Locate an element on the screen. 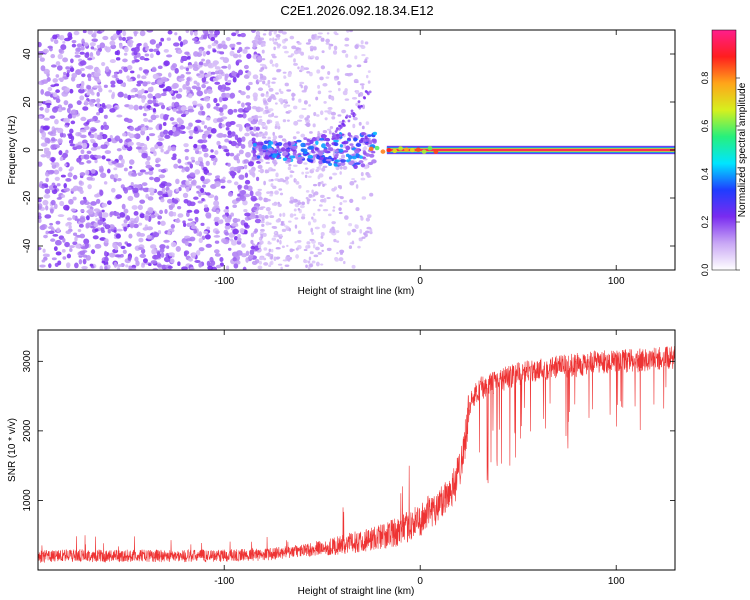  colorbar-label: Normalized spectral amplitude is located at coordinates (742, 149).